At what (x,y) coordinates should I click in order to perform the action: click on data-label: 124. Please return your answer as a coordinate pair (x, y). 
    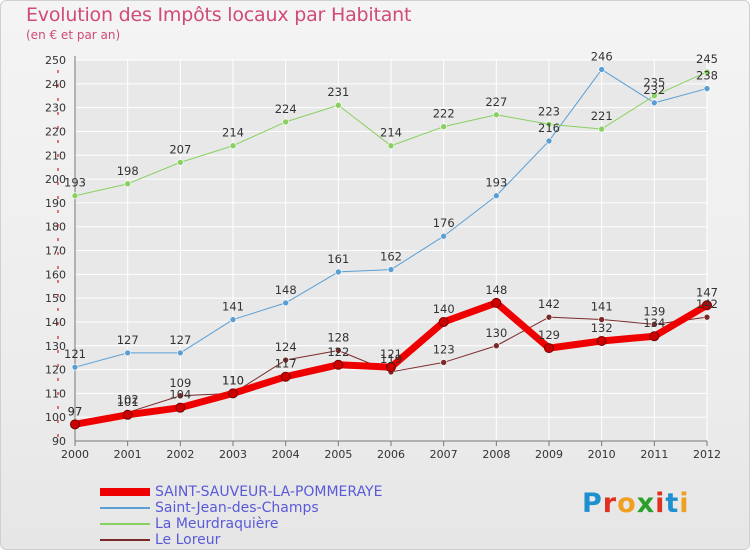
    Looking at the image, I should click on (286, 347).